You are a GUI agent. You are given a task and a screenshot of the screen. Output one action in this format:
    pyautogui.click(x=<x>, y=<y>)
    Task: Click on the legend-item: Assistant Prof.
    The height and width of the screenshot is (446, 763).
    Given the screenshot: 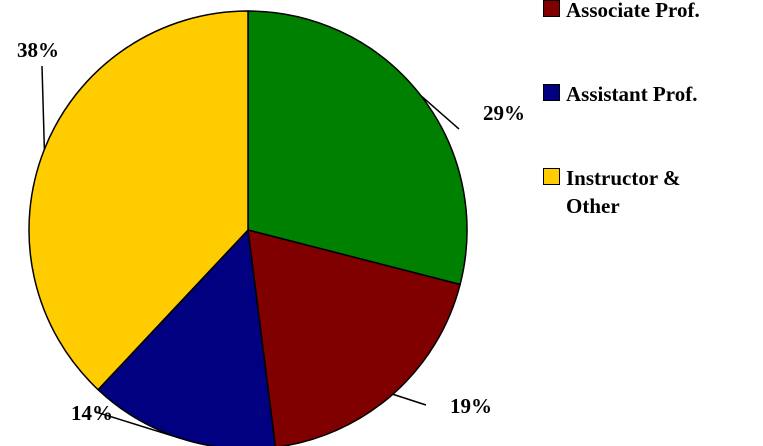 What is the action you would take?
    pyautogui.click(x=638, y=94)
    